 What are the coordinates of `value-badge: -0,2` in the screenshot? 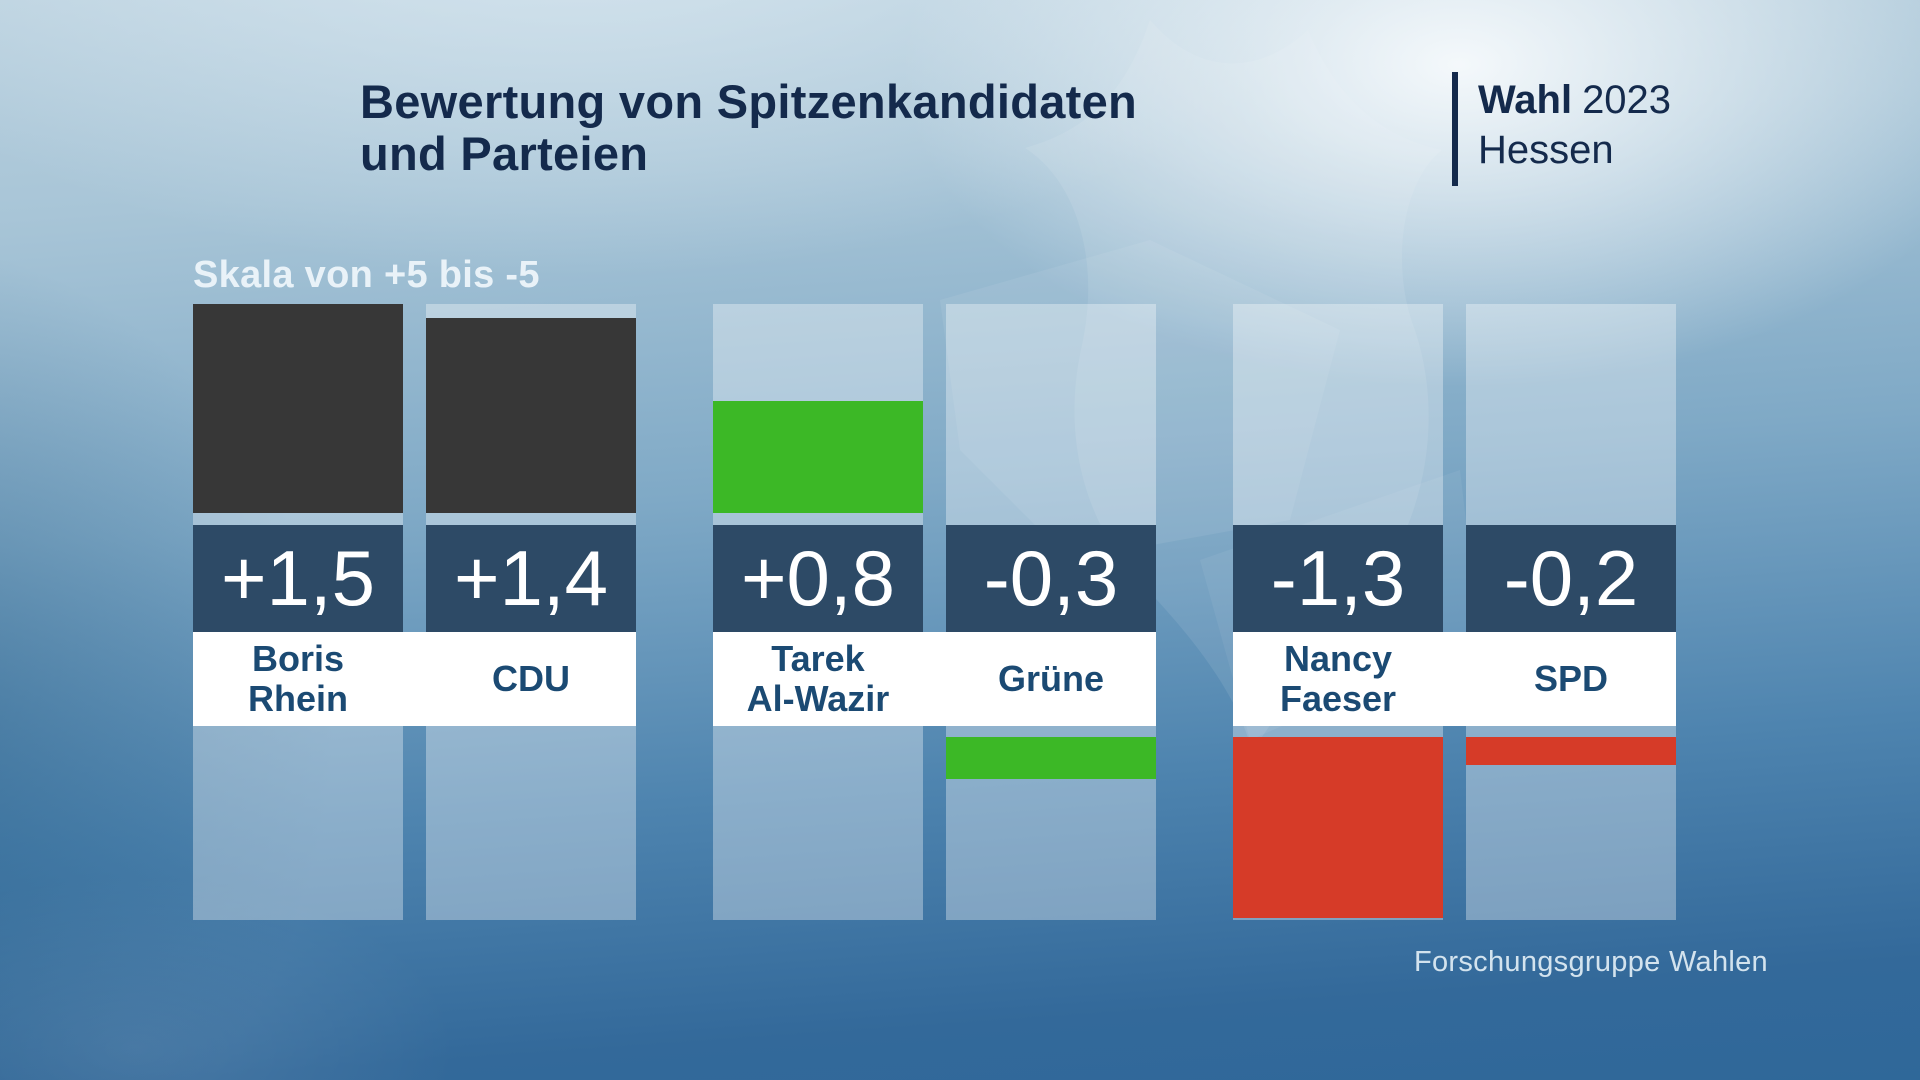 It's located at (1571, 578).